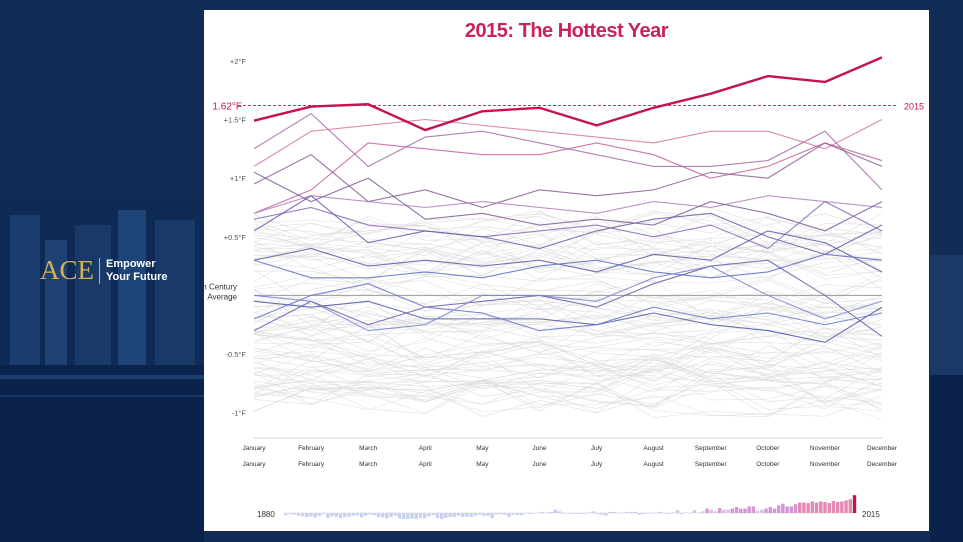  I want to click on x-tick-label: November, so click(825, 448).